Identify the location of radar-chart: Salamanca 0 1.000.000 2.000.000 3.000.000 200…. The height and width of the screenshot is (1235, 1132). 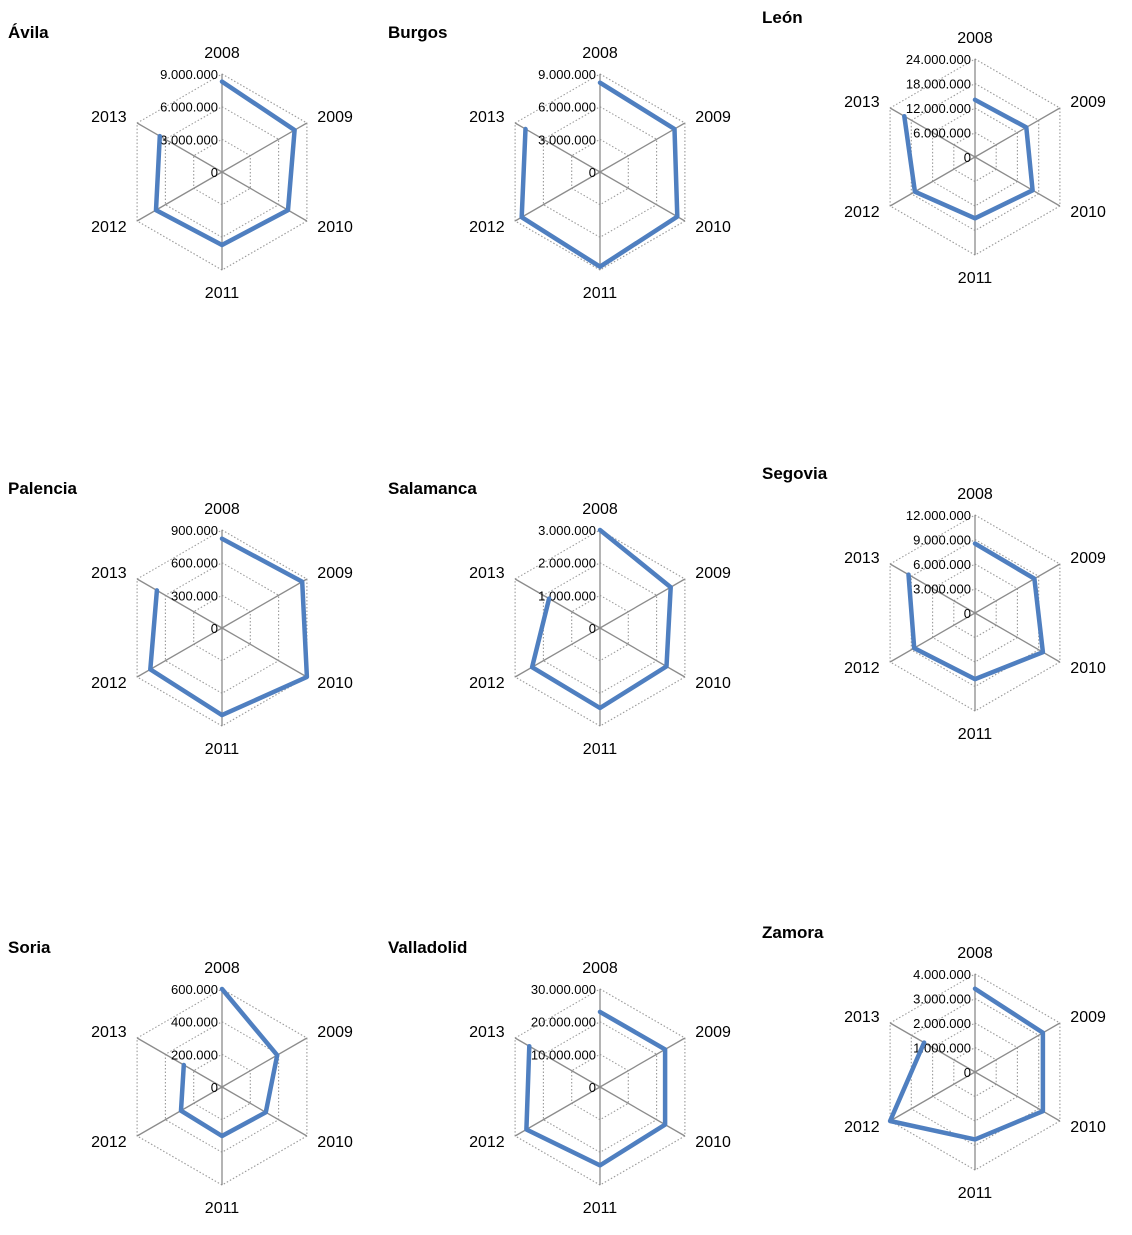
(559, 618).